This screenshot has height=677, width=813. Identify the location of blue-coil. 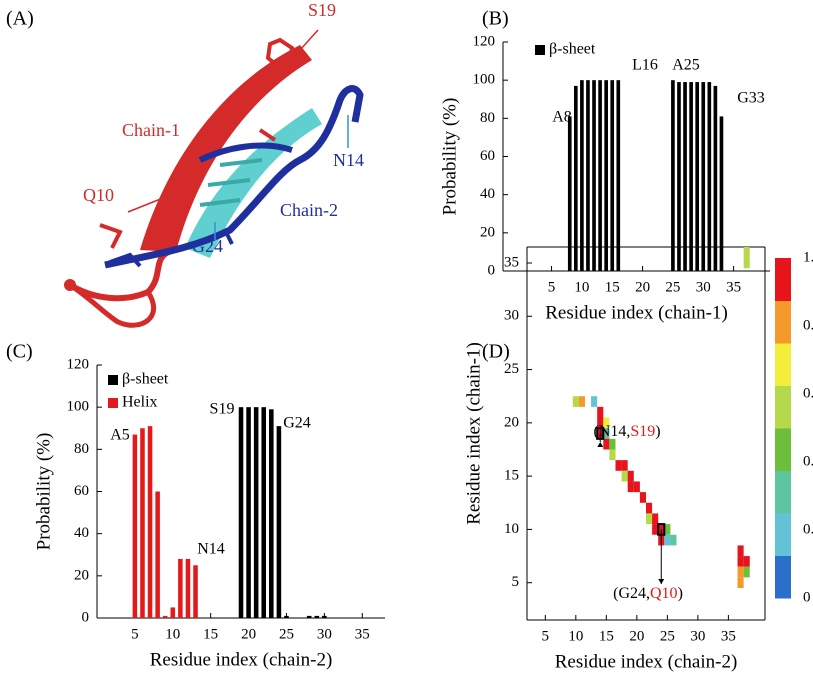
(234, 177).